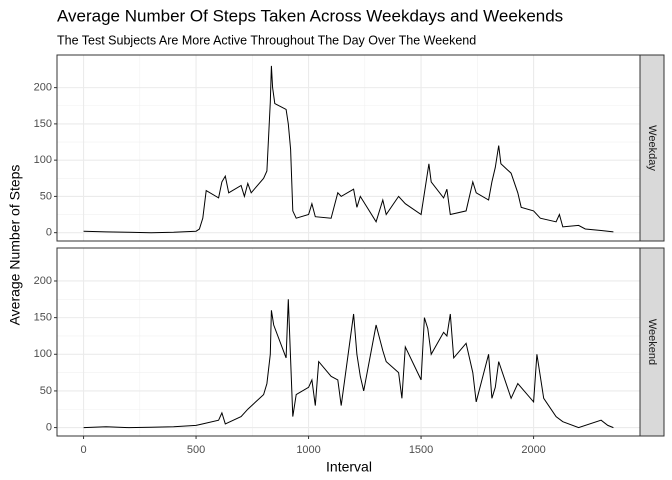 The height and width of the screenshot is (480, 672). Describe the element at coordinates (83, 450) in the screenshot. I see `x-tick-label: 0` at that location.